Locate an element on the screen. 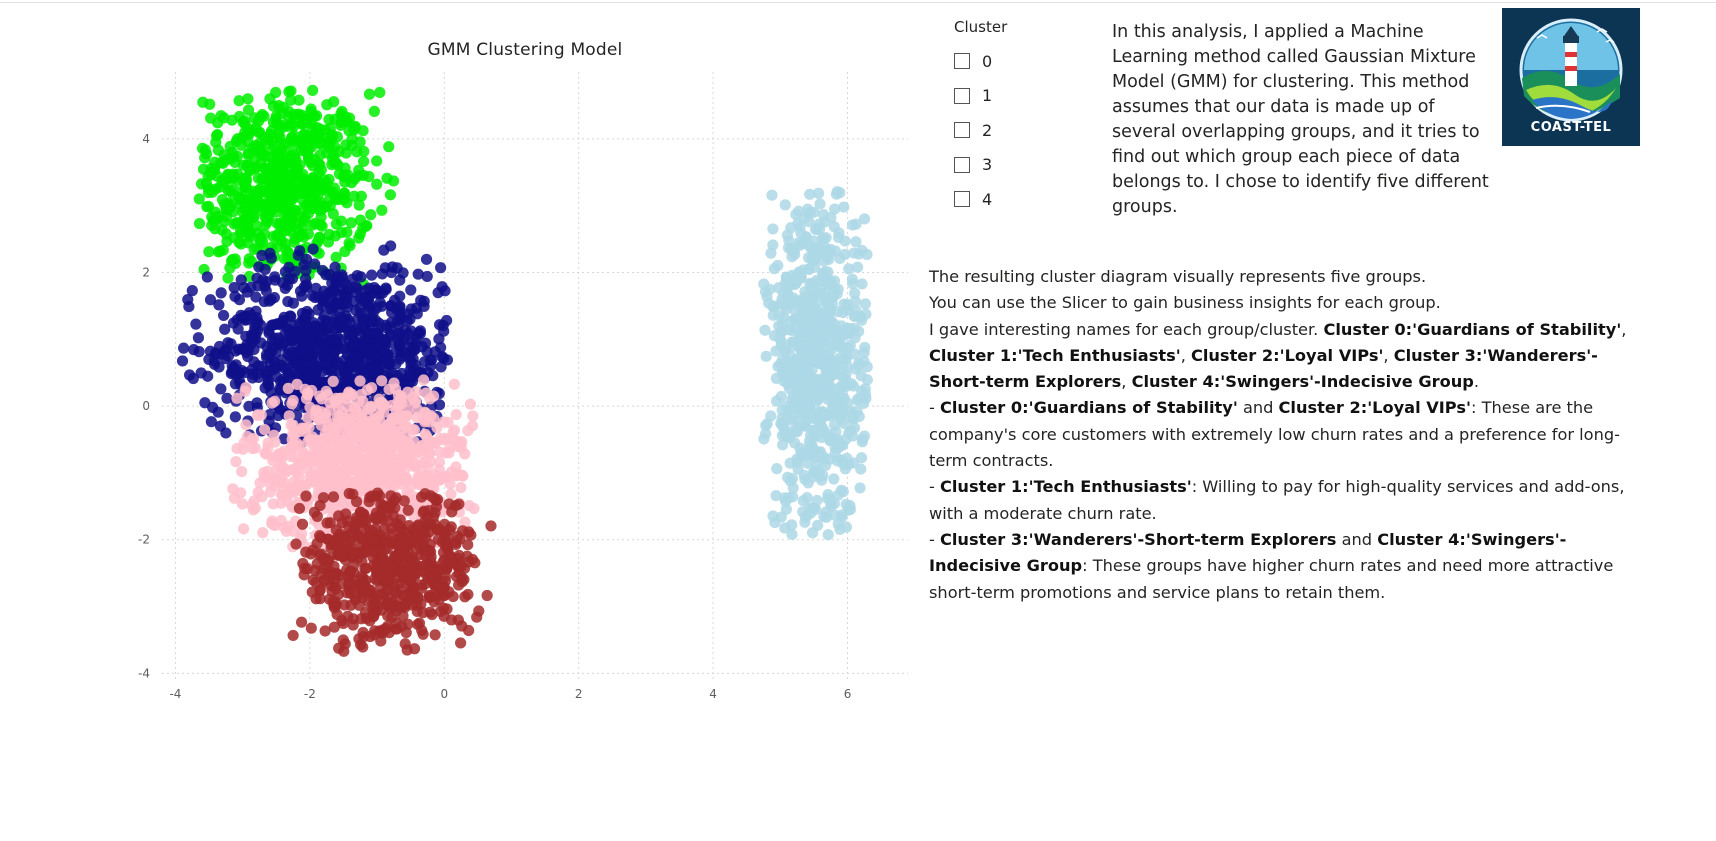 Image resolution: width=1716 pixels, height=841 pixels. x-tick-label: 2 is located at coordinates (579, 694).